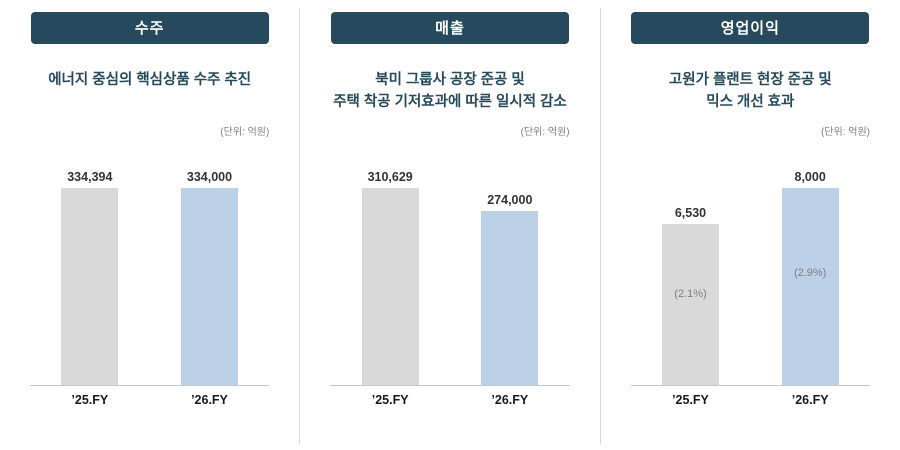 This screenshot has height=450, width=900. I want to click on margin-note: (2.9%), so click(810, 272).